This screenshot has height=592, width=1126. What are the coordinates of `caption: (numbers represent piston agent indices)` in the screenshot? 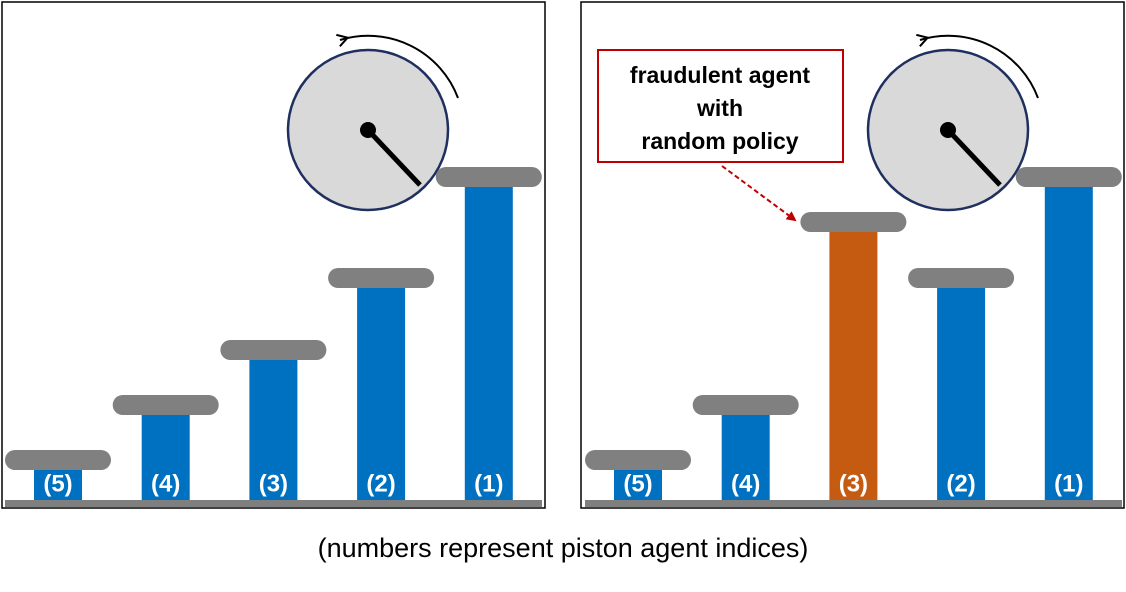 It's located at (563, 548).